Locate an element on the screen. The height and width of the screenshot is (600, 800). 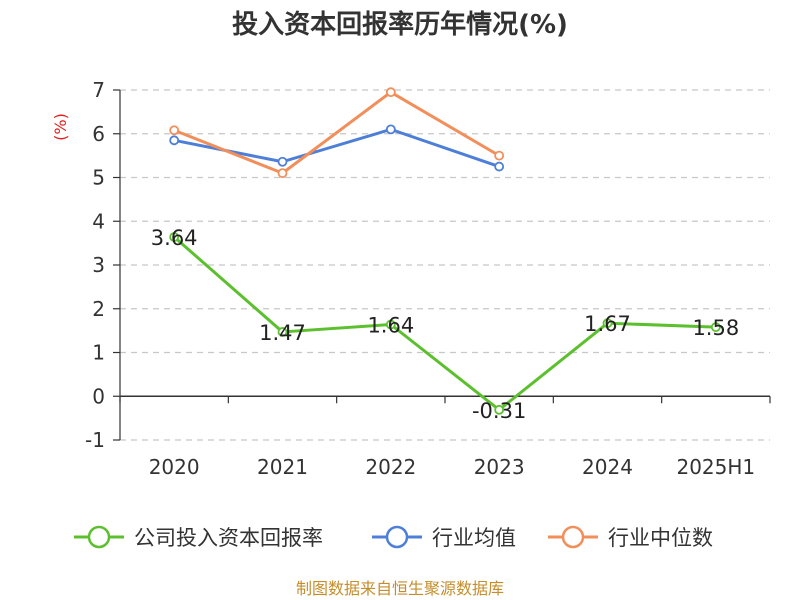
y-tick-label-6: 6 is located at coordinates (98, 134).